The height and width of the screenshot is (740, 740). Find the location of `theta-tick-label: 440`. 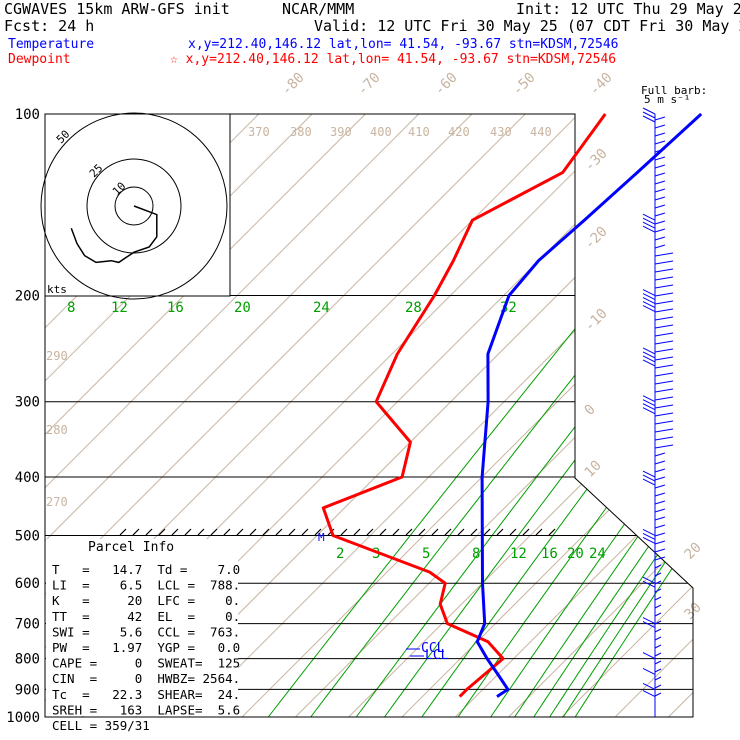

theta-tick-label: 440 is located at coordinates (541, 132).